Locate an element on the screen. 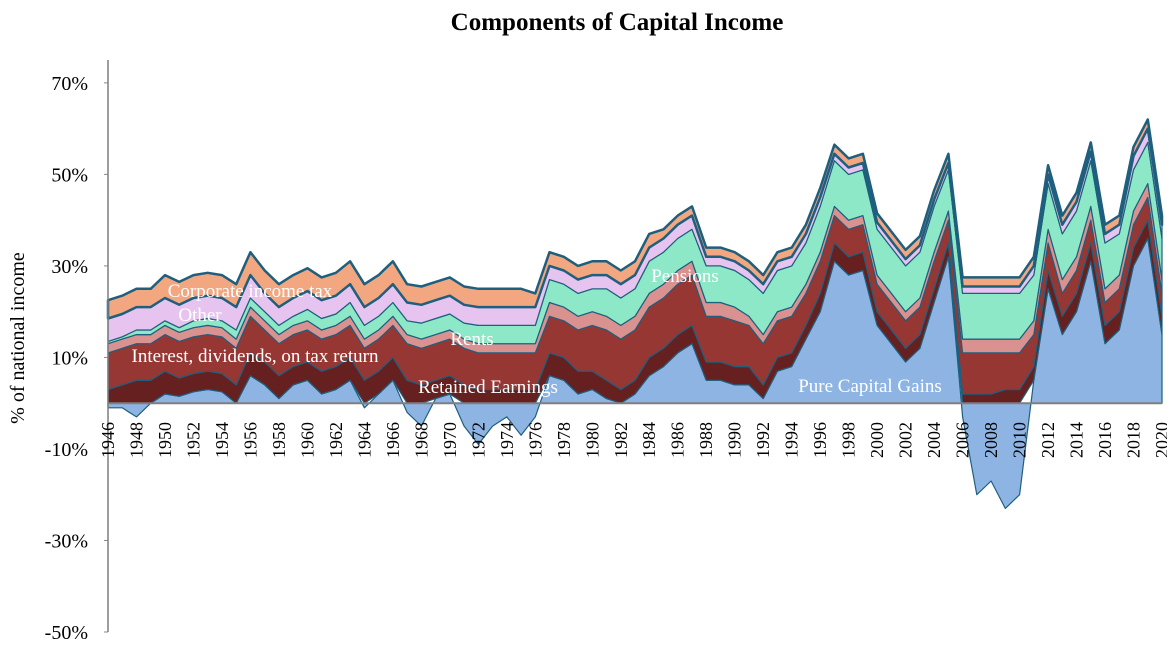  x-tick-label: 1986 is located at coordinates (678, 440).